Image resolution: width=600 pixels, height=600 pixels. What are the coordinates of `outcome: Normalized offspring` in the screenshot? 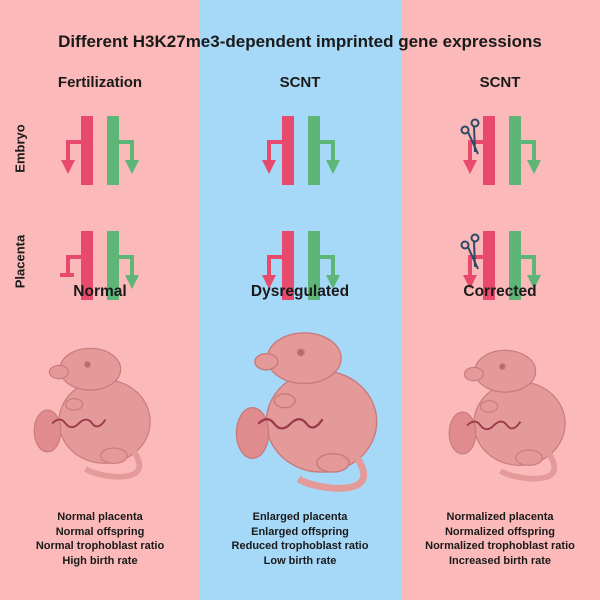 It's located at (499, 531).